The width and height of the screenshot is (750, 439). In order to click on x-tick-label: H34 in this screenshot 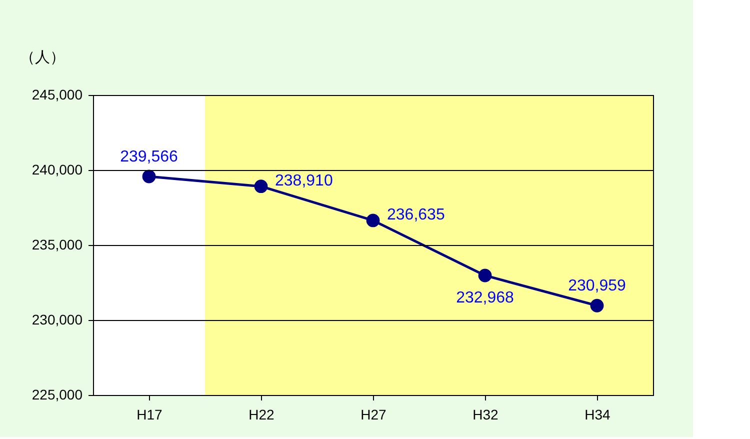, I will do `click(597, 414)`.